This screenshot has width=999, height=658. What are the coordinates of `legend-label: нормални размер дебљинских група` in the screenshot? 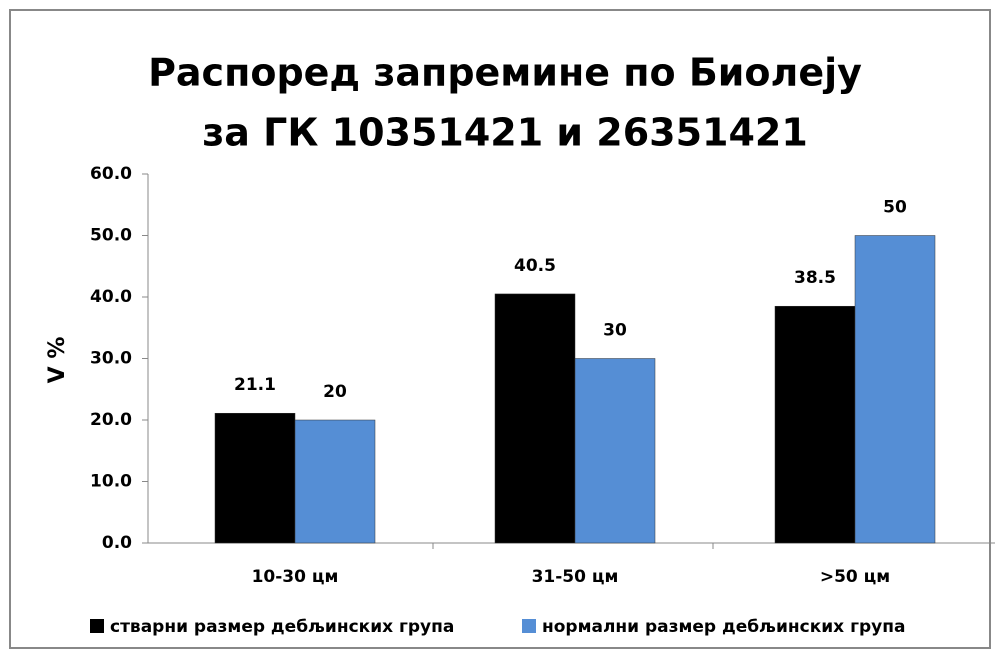 It's located at (723, 627).